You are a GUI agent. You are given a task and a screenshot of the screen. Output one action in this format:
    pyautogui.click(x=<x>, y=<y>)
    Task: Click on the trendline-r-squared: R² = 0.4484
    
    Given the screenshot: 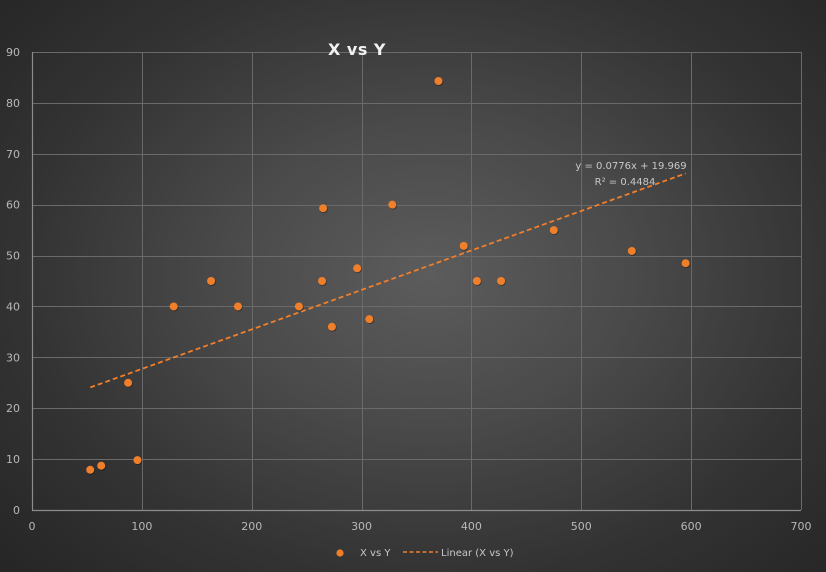 What is the action you would take?
    pyautogui.click(x=625, y=182)
    